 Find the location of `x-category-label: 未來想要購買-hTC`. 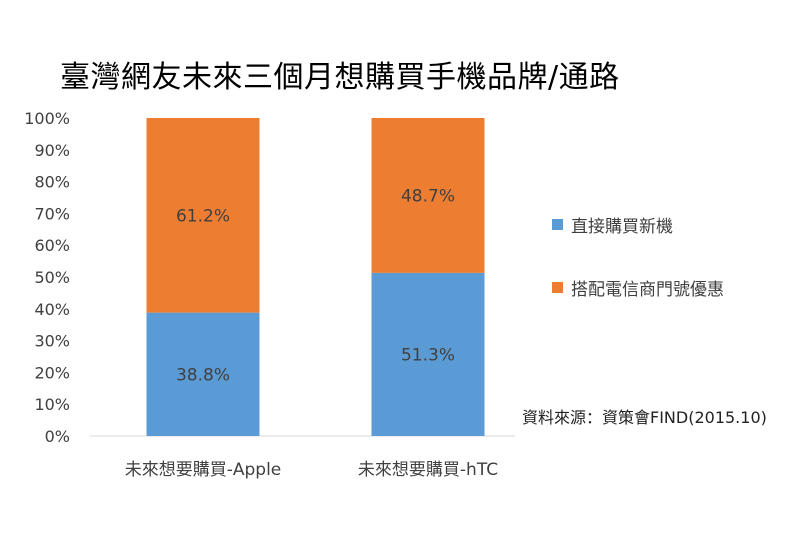

x-category-label: 未來想要購買-hTC is located at coordinates (428, 470).